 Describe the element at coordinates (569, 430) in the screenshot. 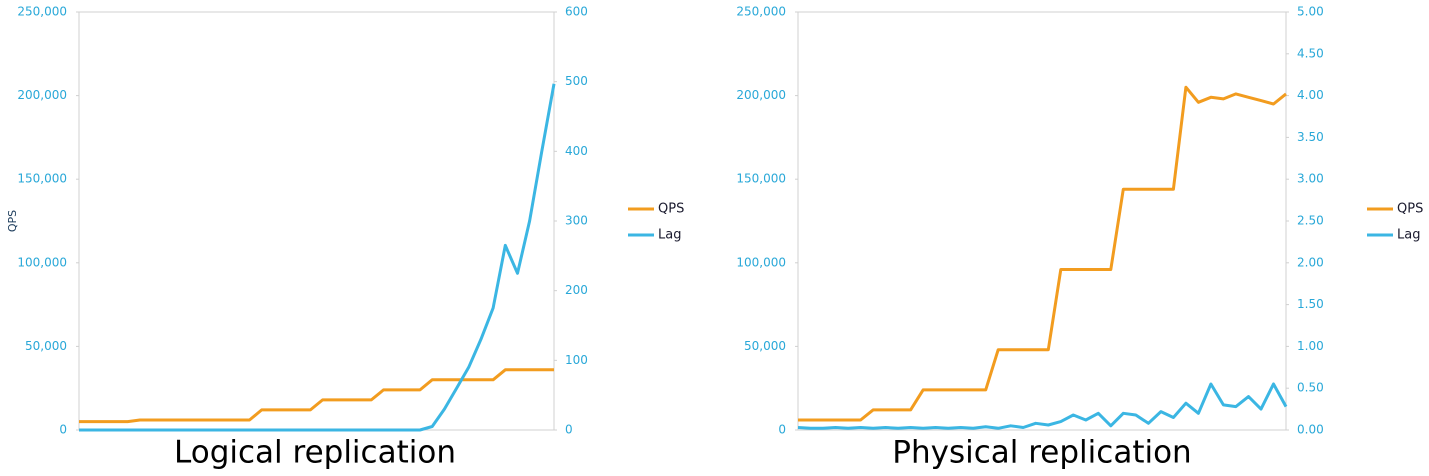

I see `y2-tick-label: 0` at that location.